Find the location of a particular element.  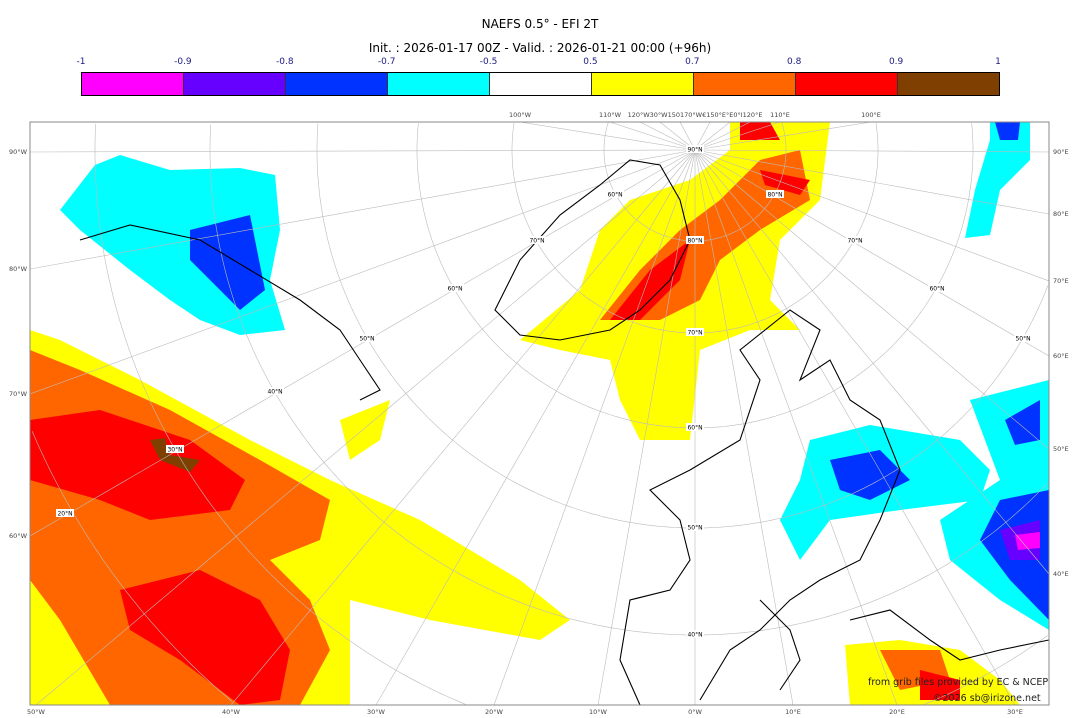

lon-label-bottom: 20°E is located at coordinates (897, 712).